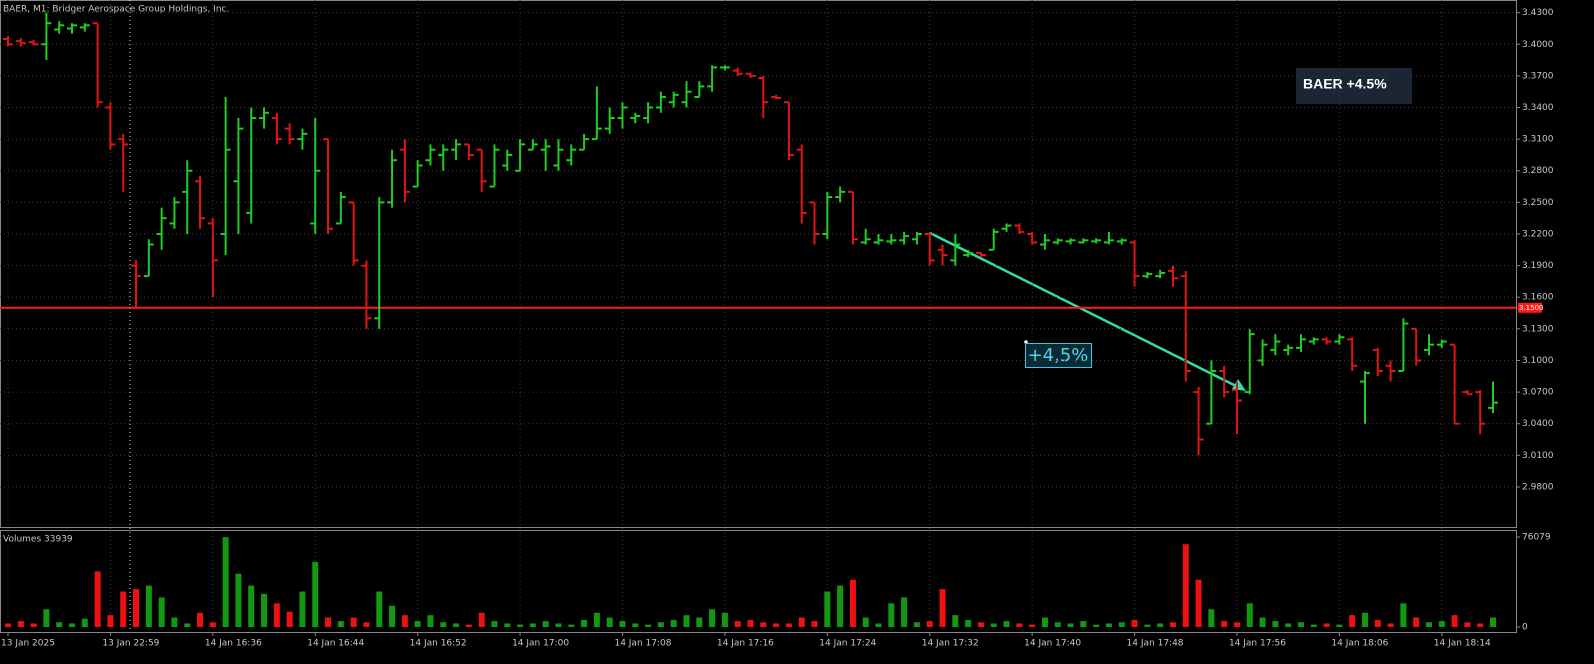 The width and height of the screenshot is (1594, 664). I want to click on x-tick-label: 13 Jan 2025, so click(28, 644).